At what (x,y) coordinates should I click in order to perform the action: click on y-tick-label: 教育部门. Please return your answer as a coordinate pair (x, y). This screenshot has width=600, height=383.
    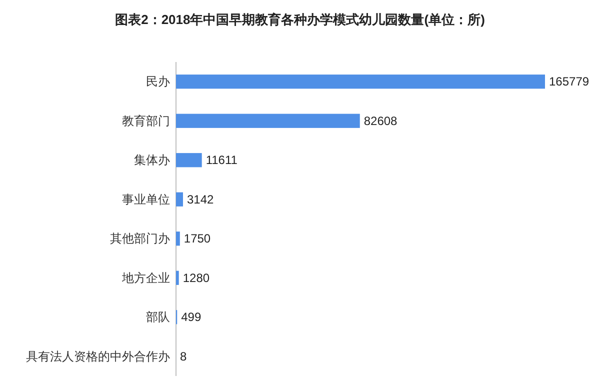
    Looking at the image, I should click on (146, 121).